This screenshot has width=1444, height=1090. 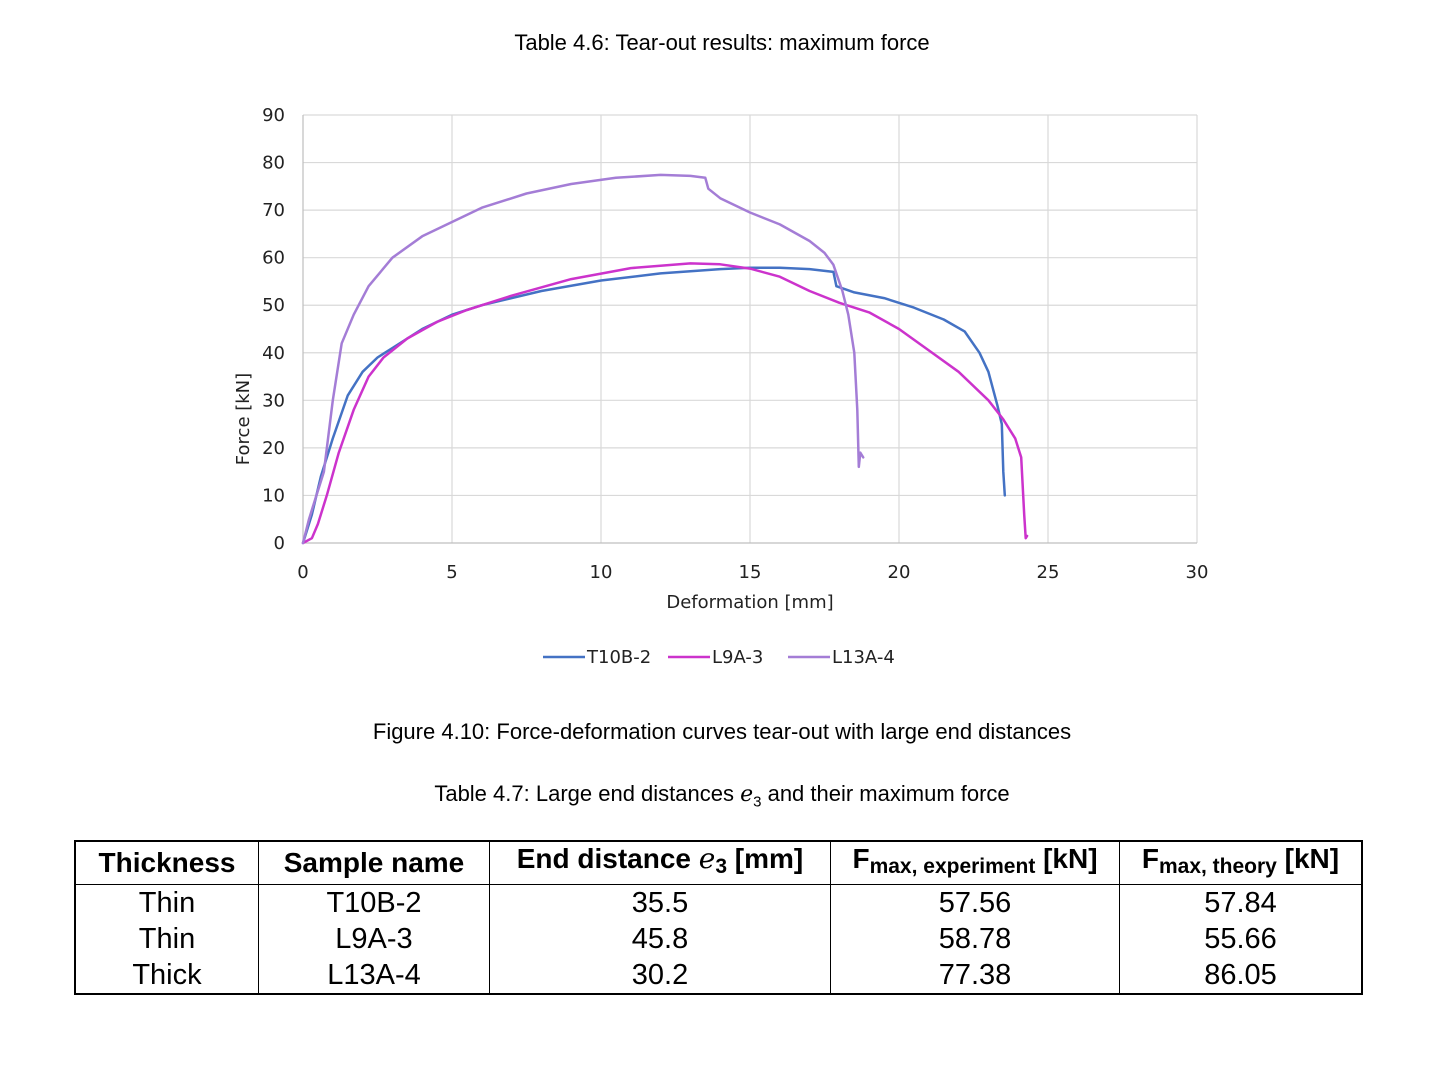 What do you see at coordinates (765, 858) in the screenshot?
I see `header-end-distance-suffix: [mm]` at bounding box center [765, 858].